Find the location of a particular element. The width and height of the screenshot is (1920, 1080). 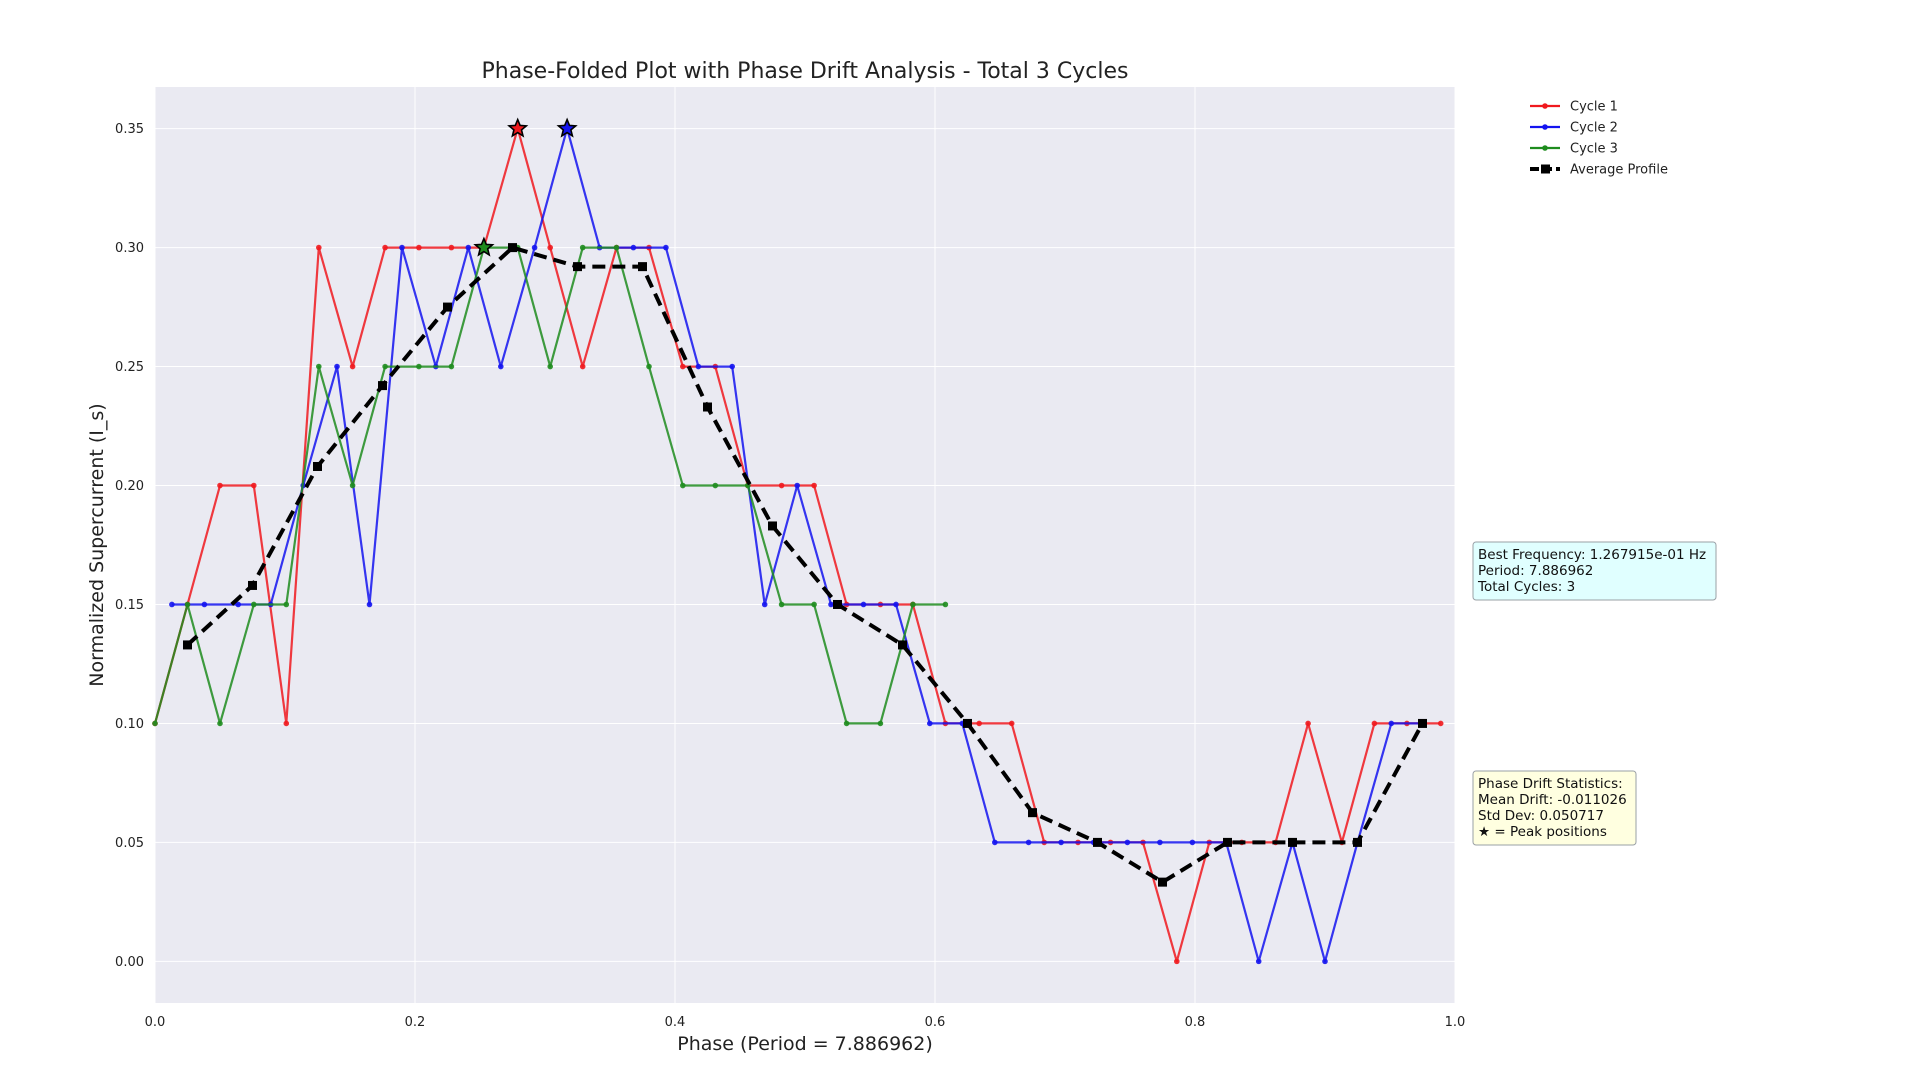

info-text-line: Std Dev: 0.050717 is located at coordinates (1541, 816).